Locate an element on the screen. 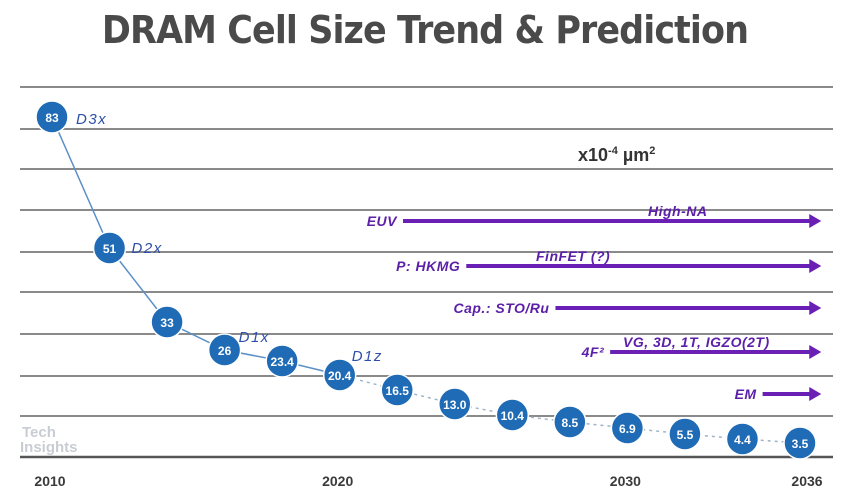 The height and width of the screenshot is (499, 850). data-point: 3.5 is located at coordinates (800, 443).